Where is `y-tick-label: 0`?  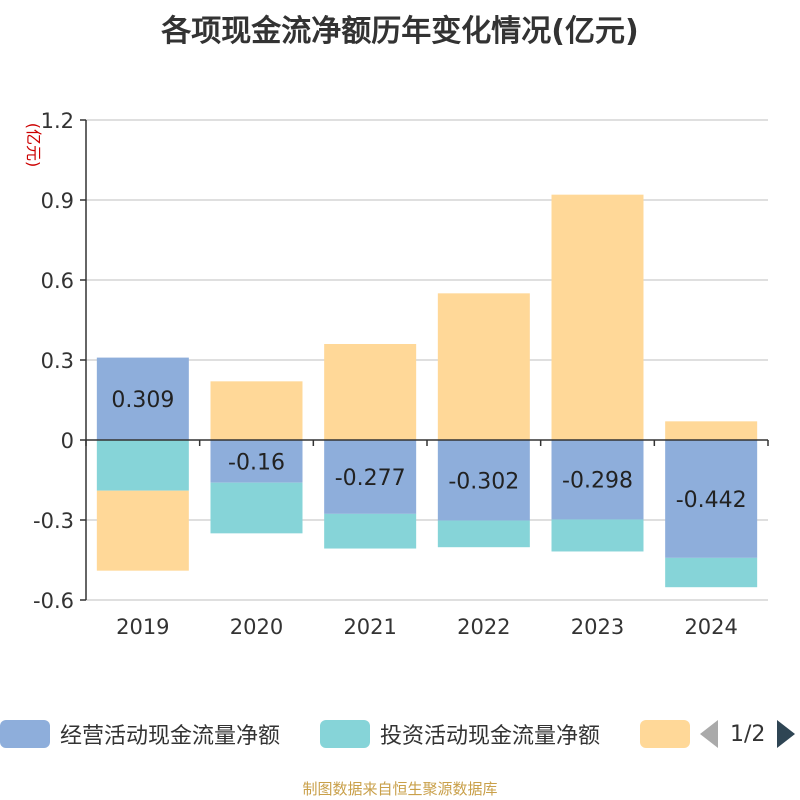
y-tick-label: 0 is located at coordinates (67, 441).